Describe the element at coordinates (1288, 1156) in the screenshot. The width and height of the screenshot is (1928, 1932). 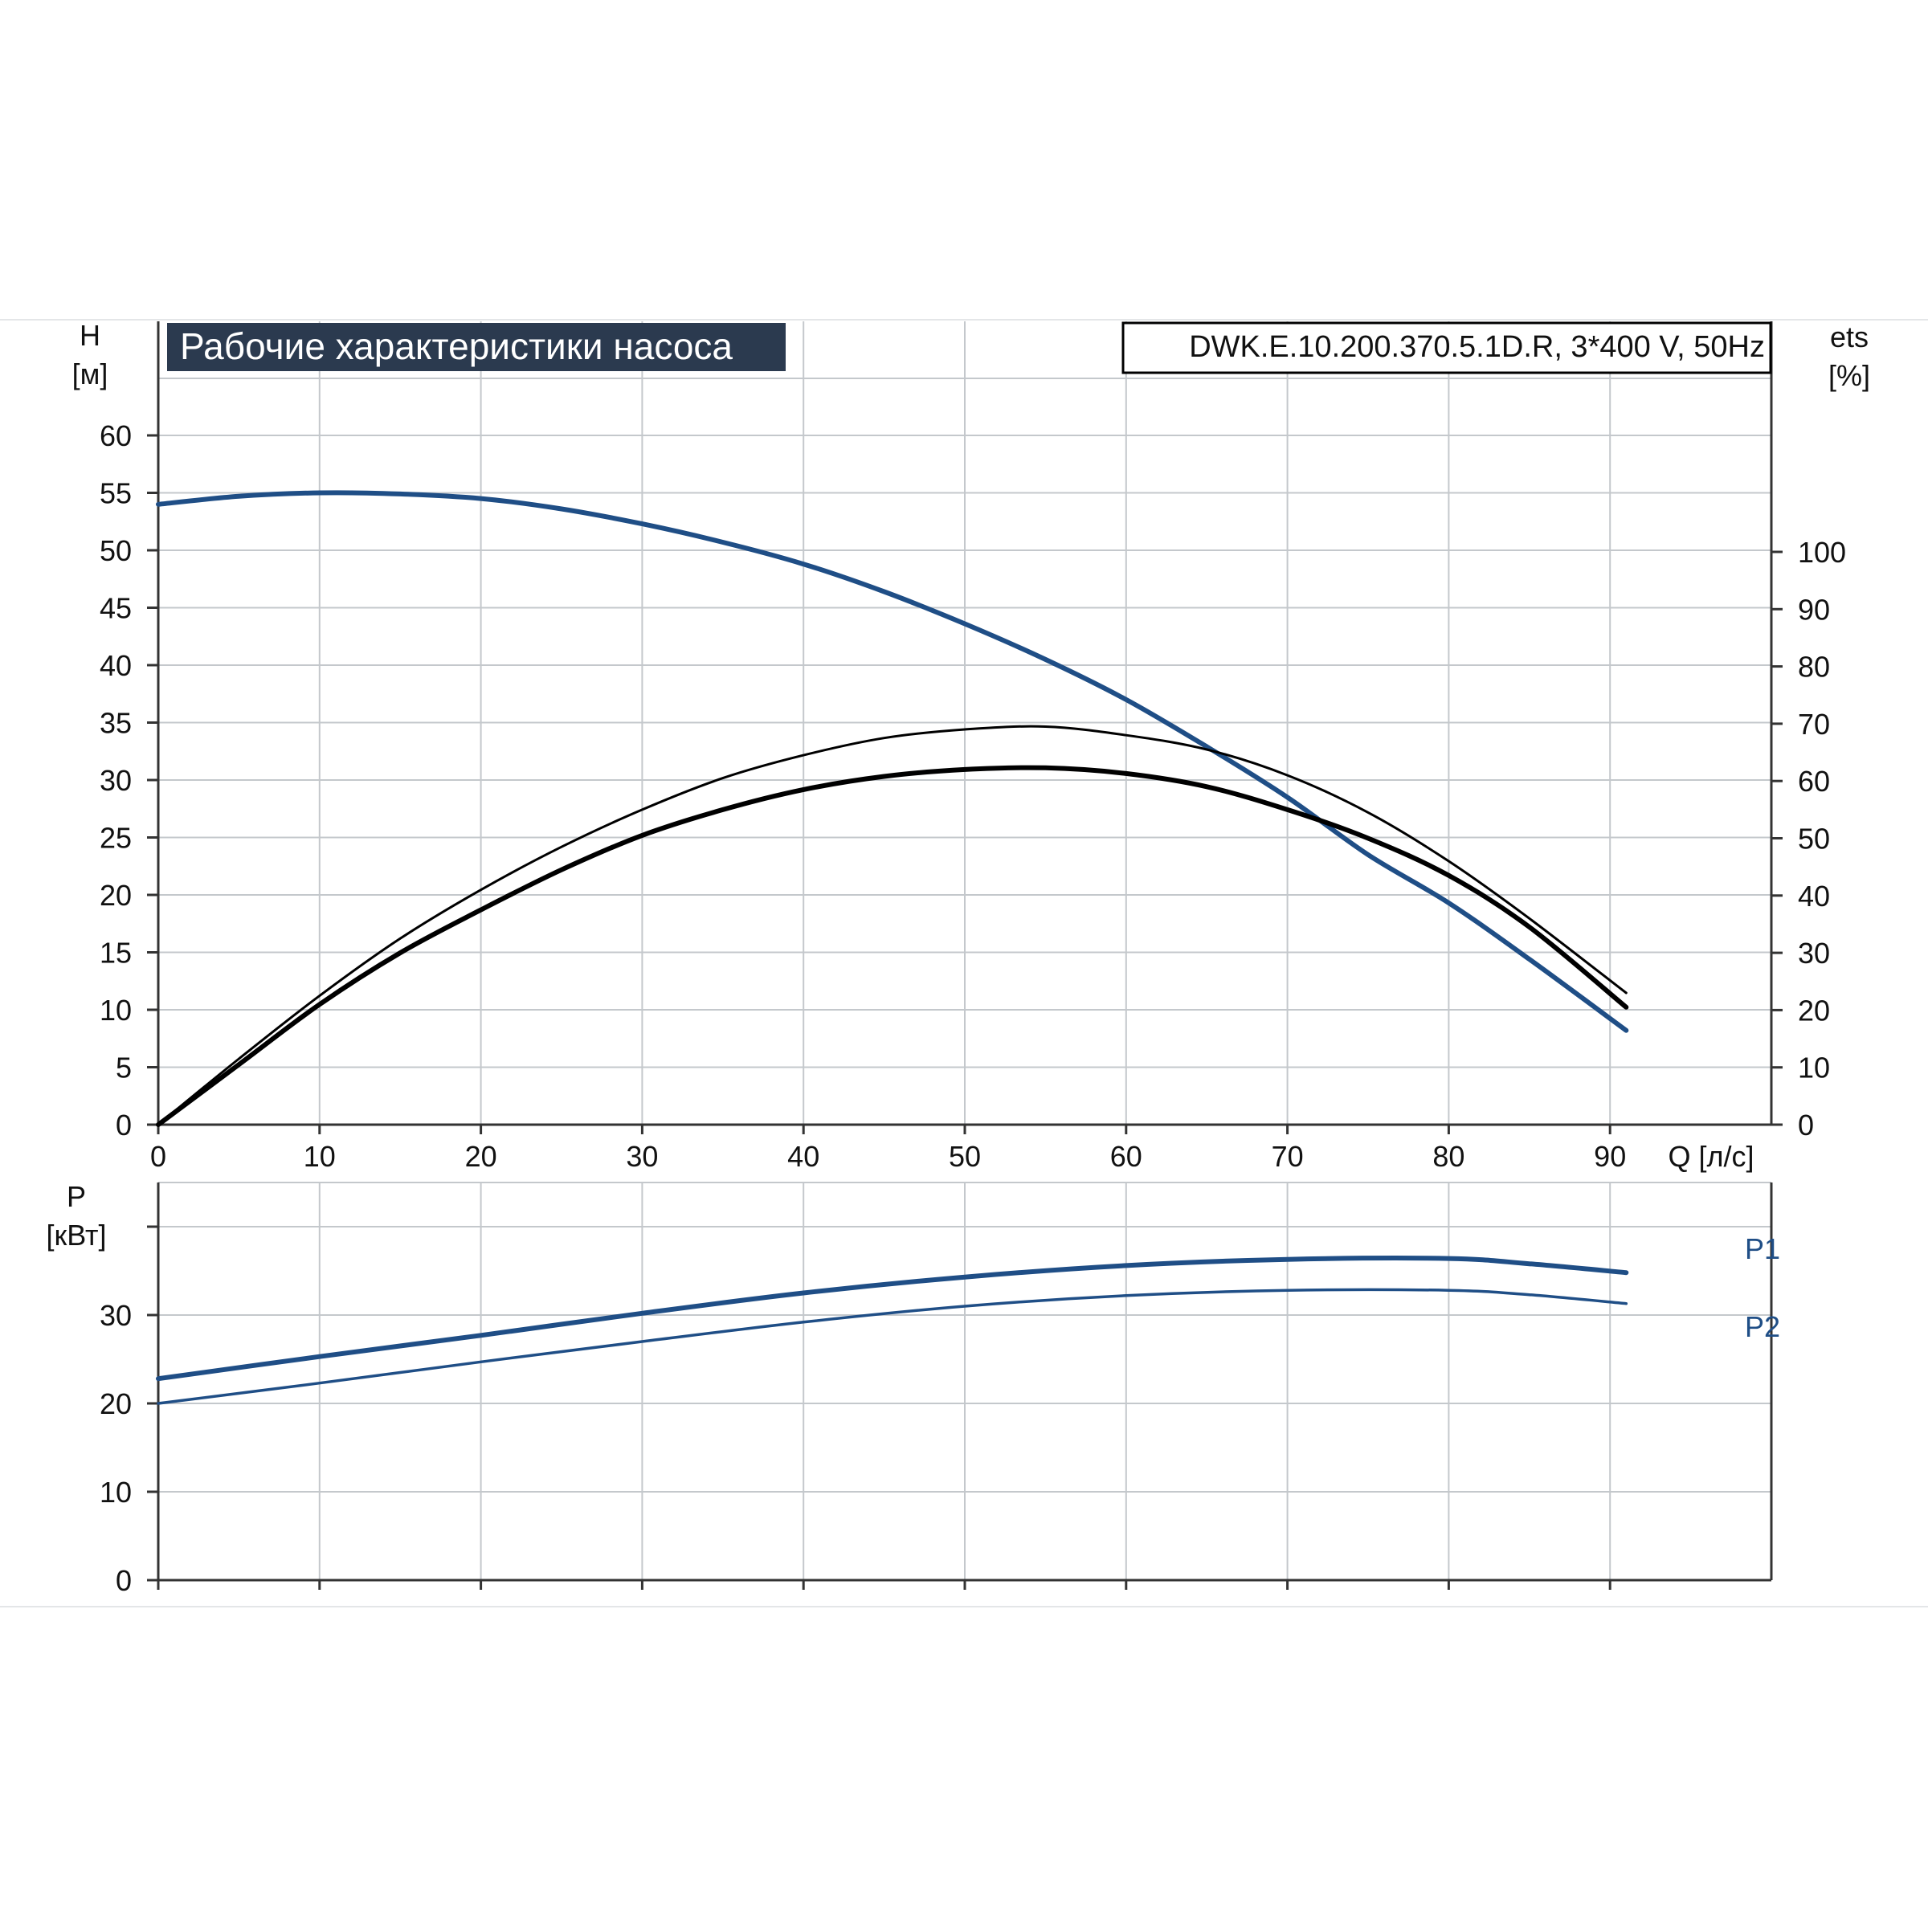
I see `x-tick-label: 70` at that location.